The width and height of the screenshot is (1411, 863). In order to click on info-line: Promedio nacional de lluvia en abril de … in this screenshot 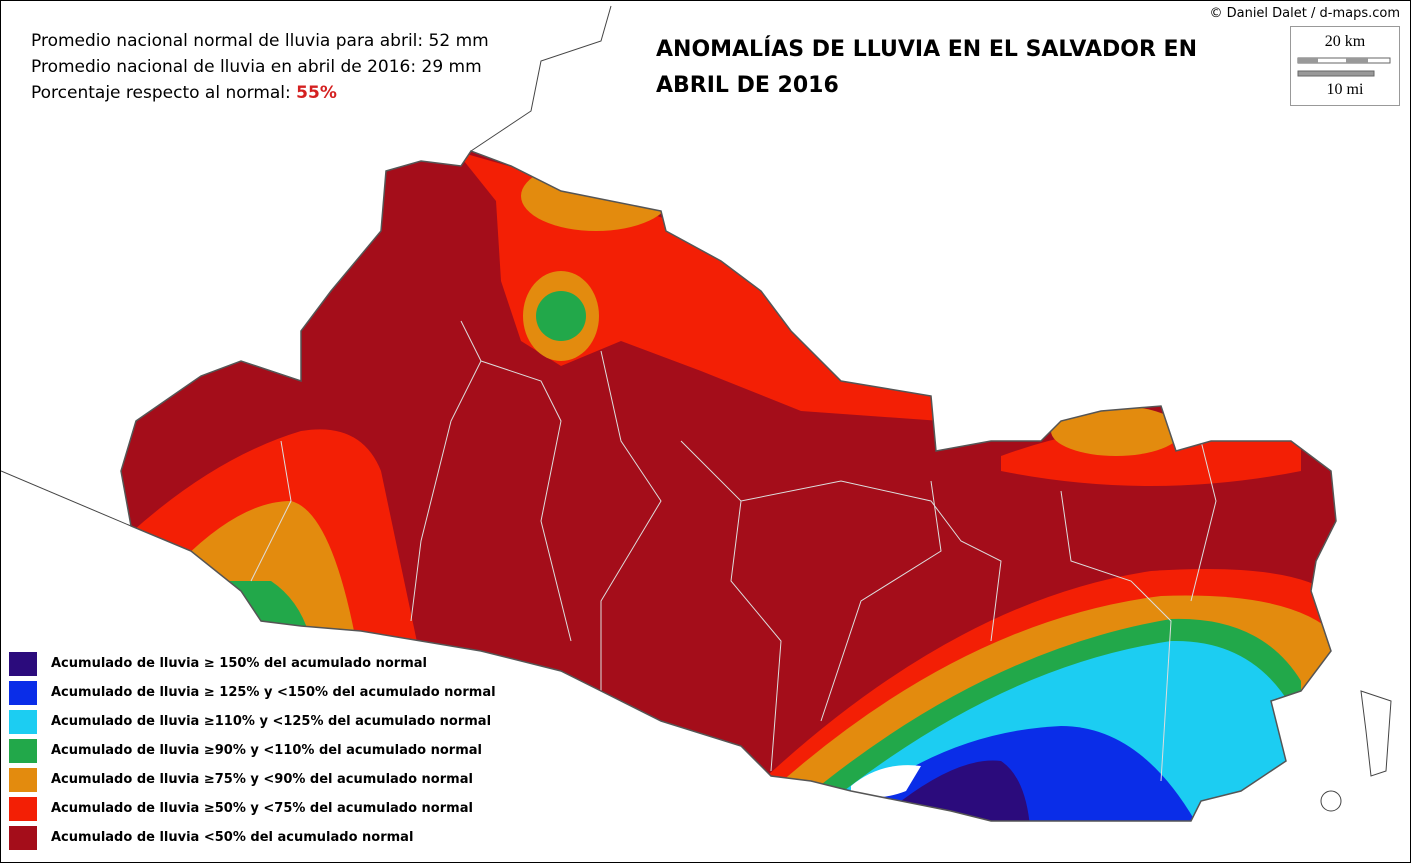, I will do `click(256, 67)`.